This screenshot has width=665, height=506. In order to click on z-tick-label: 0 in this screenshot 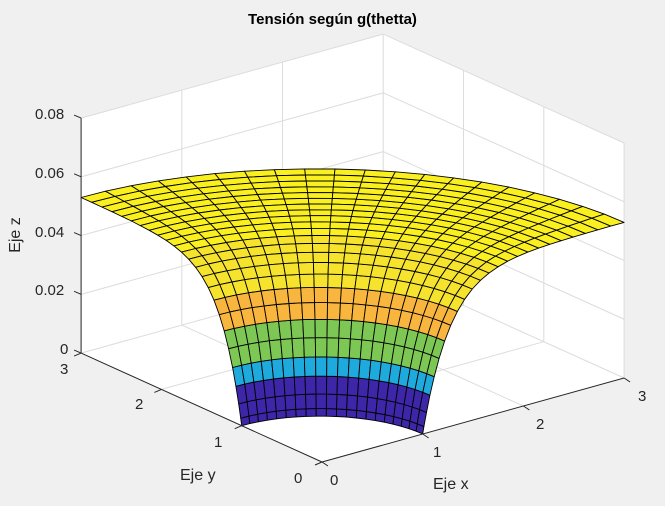, I will do `click(64, 349)`.